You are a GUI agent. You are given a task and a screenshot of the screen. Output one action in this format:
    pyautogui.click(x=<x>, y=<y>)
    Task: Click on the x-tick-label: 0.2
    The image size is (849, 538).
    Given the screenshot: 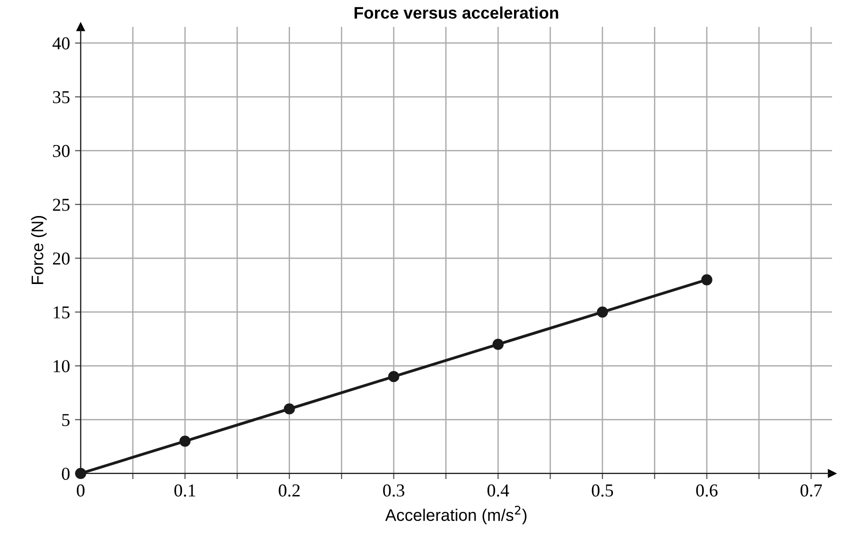 What is the action you would take?
    pyautogui.click(x=289, y=490)
    